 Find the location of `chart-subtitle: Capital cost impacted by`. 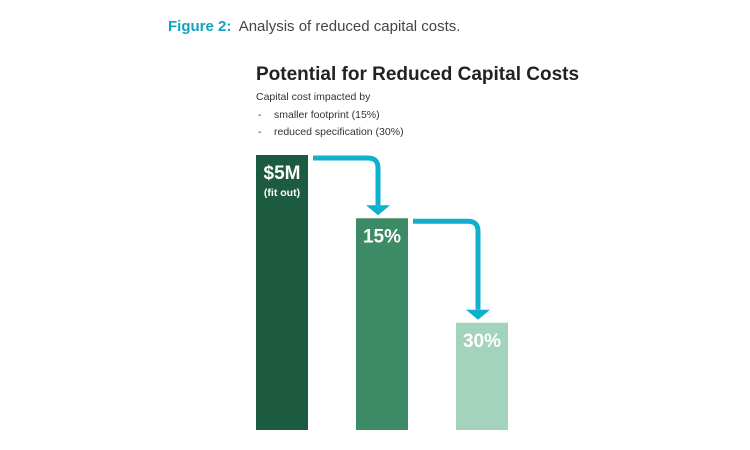

chart-subtitle: Capital cost impacted by is located at coordinates (313, 97).